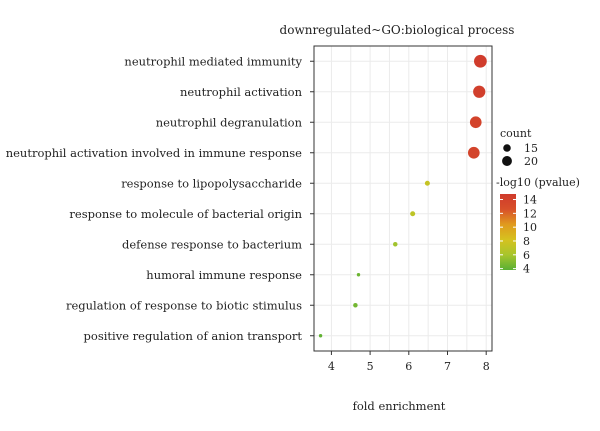  What do you see at coordinates (399, 406) in the screenshot?
I see `x-axis-title: fold enrichment` at bounding box center [399, 406].